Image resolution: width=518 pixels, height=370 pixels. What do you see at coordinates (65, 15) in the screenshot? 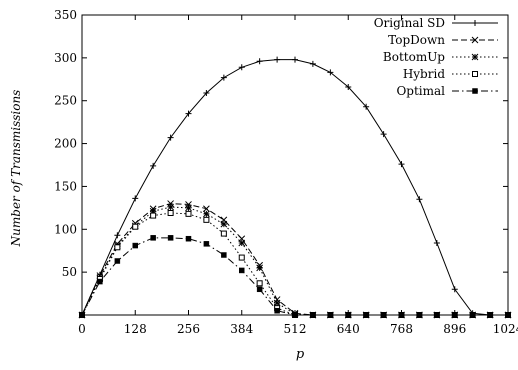
I see `y-tick-label: 350` at bounding box center [65, 15].